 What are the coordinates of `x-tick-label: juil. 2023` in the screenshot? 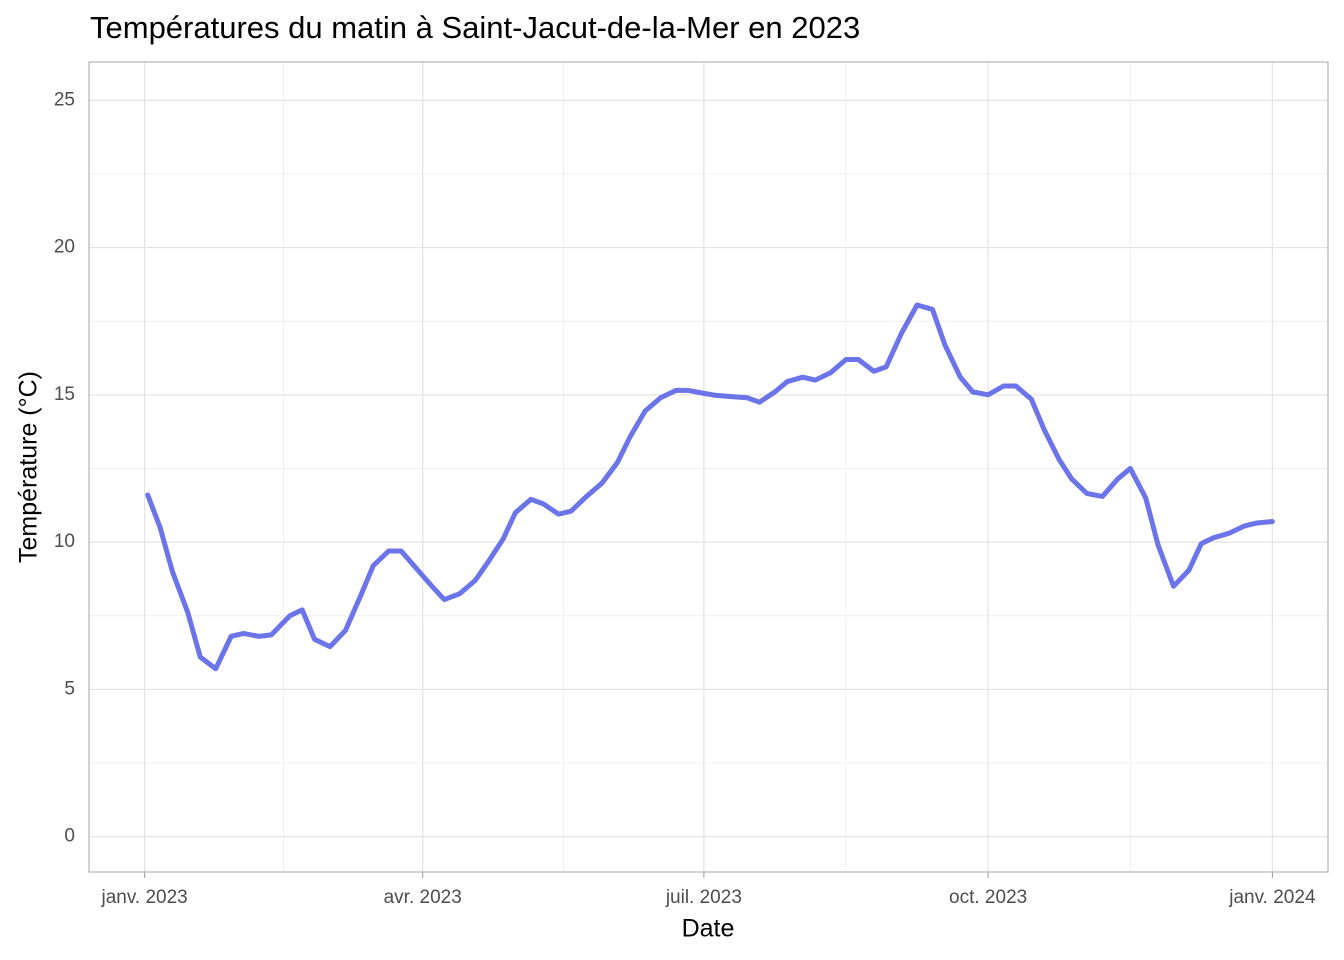 It's located at (703, 897).